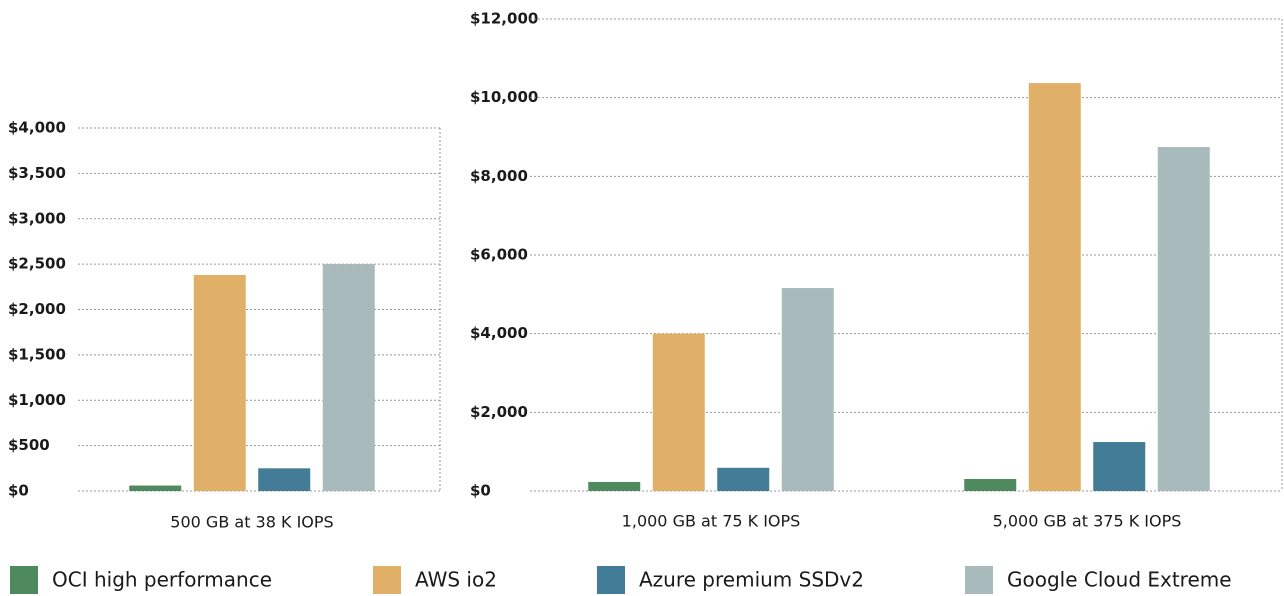 This screenshot has height=596, width=1284. Describe the element at coordinates (711, 521) in the screenshot. I see `x-tick-label: 1,000 GB at 75 K IOPS` at that location.